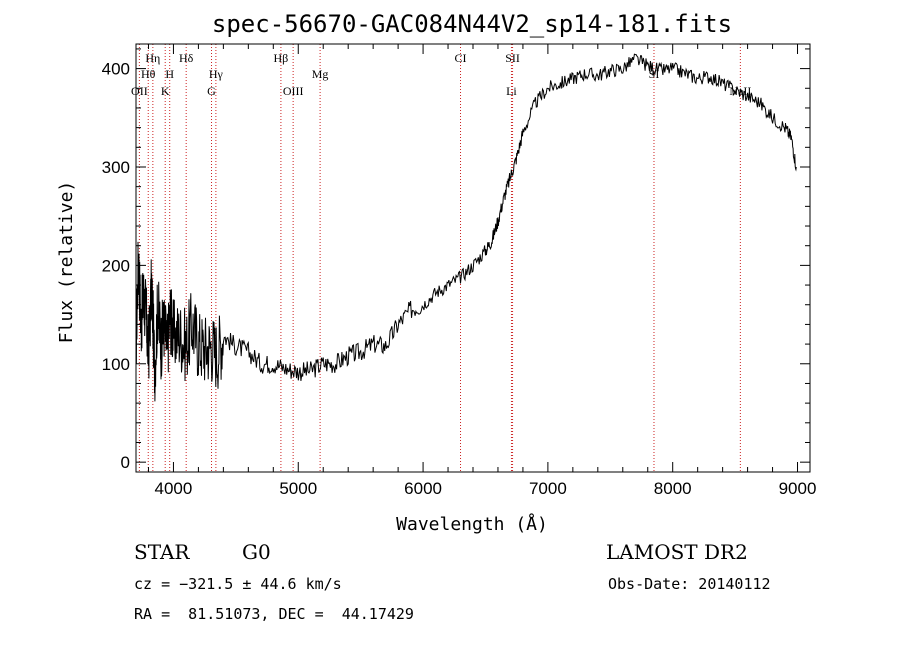 The height and width of the screenshot is (649, 900). I want to click on y-tick-label: 100, so click(116, 364).